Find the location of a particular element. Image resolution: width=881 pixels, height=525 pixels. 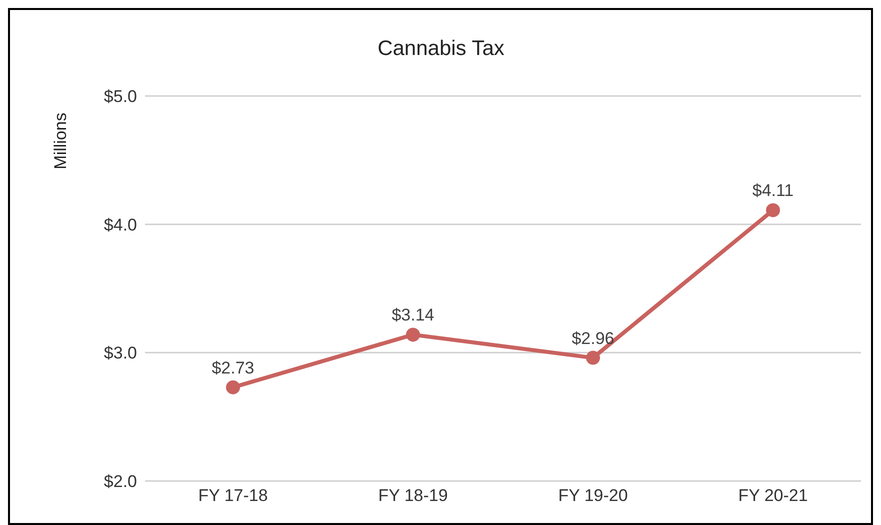

x-tick-label: FY 18-19 is located at coordinates (413, 496).